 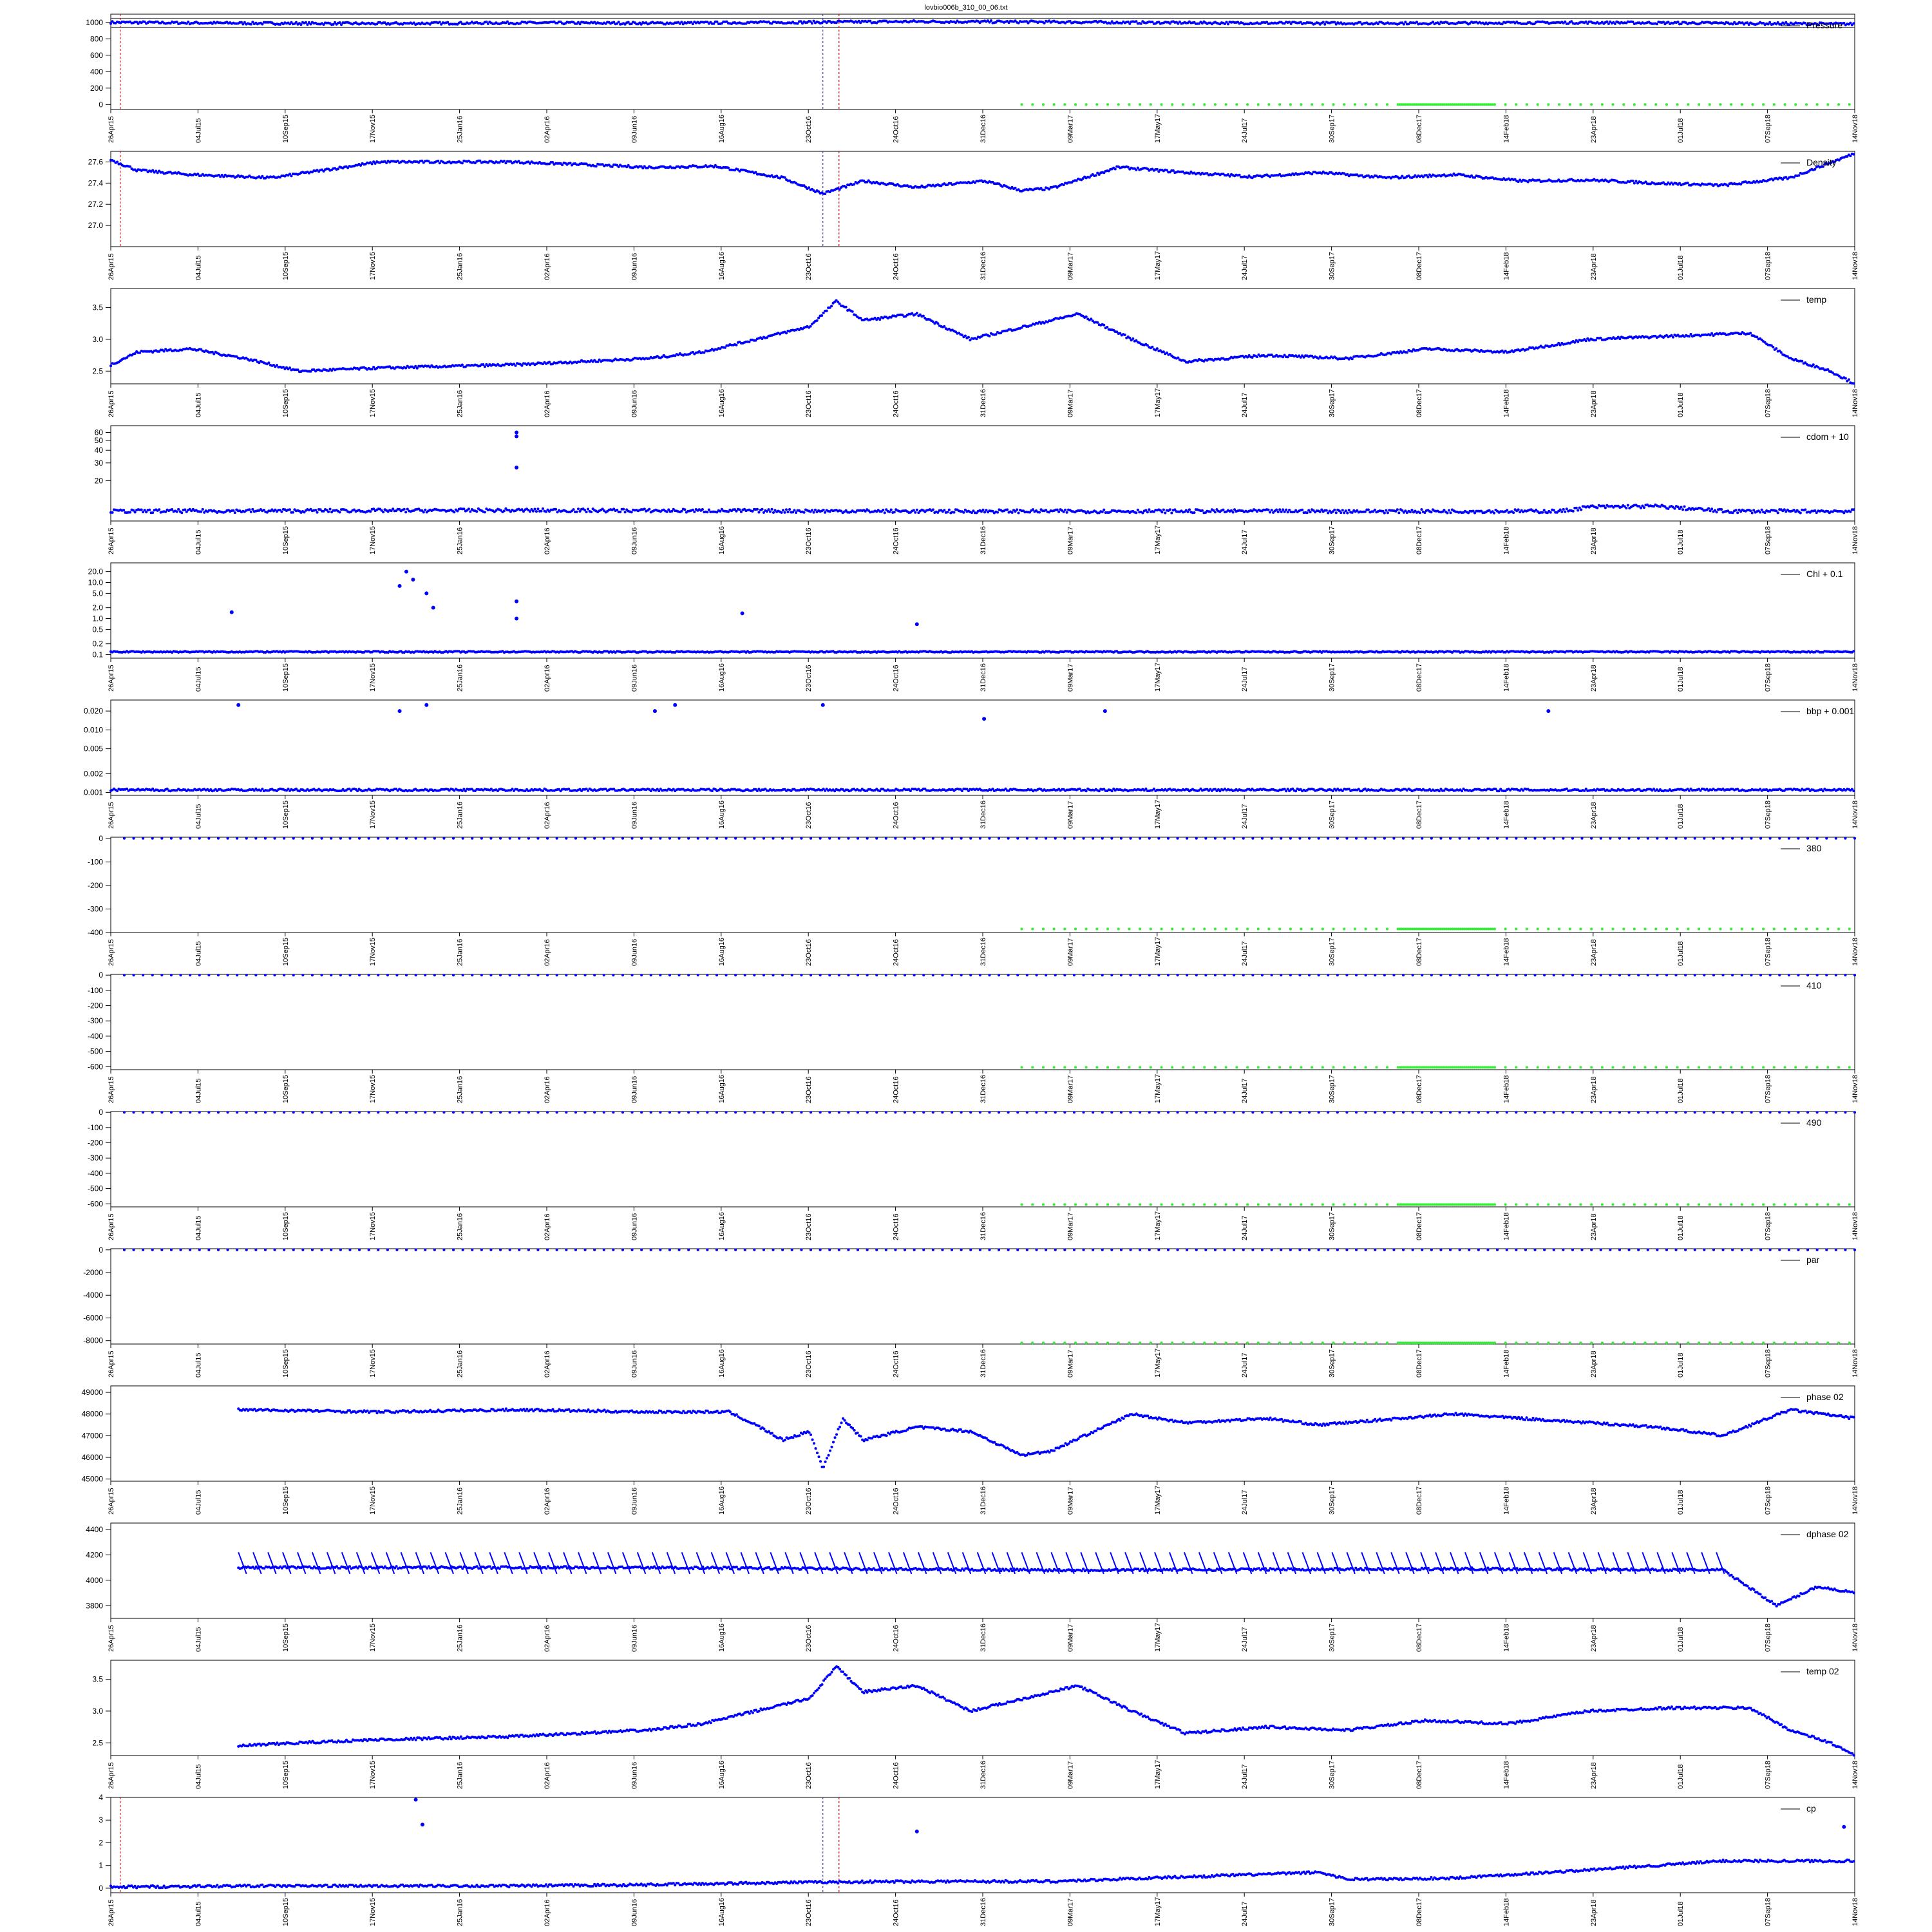 What do you see at coordinates (97, 1679) in the screenshot?
I see `y-tick-label: 3.5` at bounding box center [97, 1679].